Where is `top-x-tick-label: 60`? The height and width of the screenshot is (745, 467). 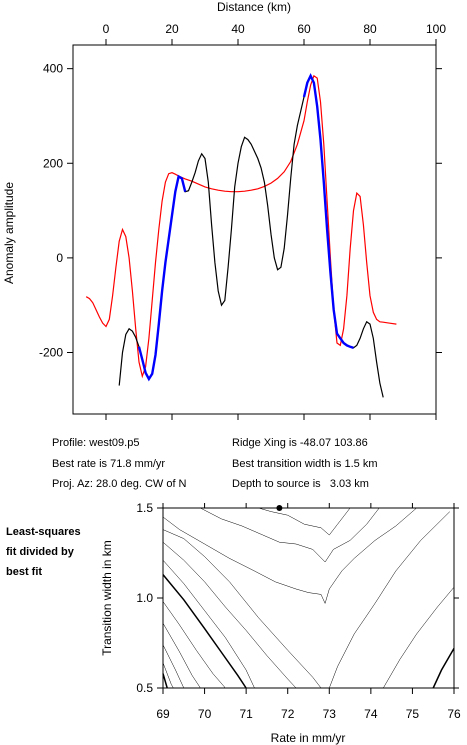 top-x-tick-label: 60 is located at coordinates (304, 29).